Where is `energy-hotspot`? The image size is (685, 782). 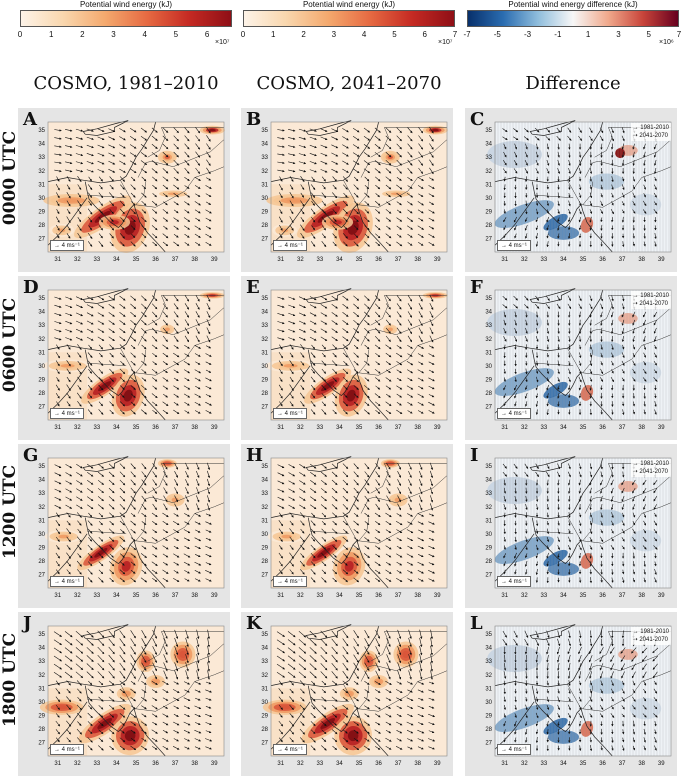 energy-hotspot is located at coordinates (294, 200).